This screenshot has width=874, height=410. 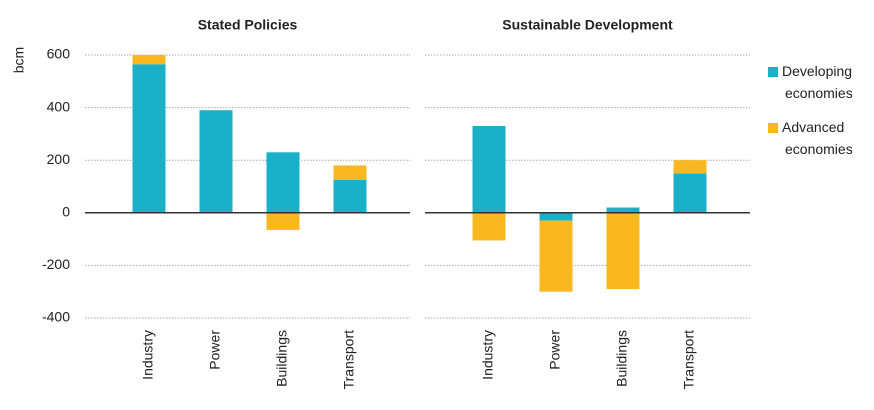 I want to click on legend-label: Advanced economies, so click(x=817, y=138).